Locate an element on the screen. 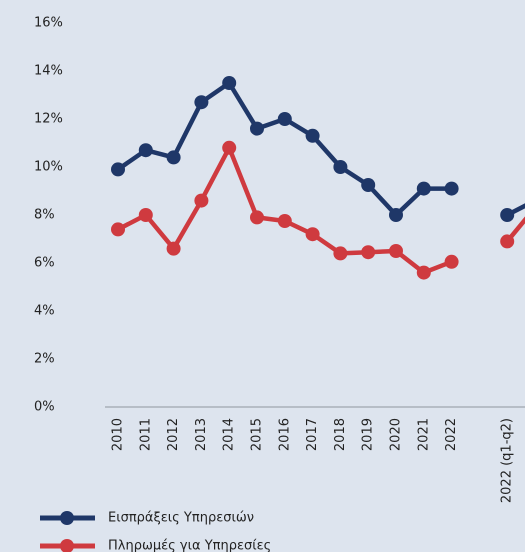 This screenshot has height=552, width=525. y-tick-label: 4% is located at coordinates (44, 311).